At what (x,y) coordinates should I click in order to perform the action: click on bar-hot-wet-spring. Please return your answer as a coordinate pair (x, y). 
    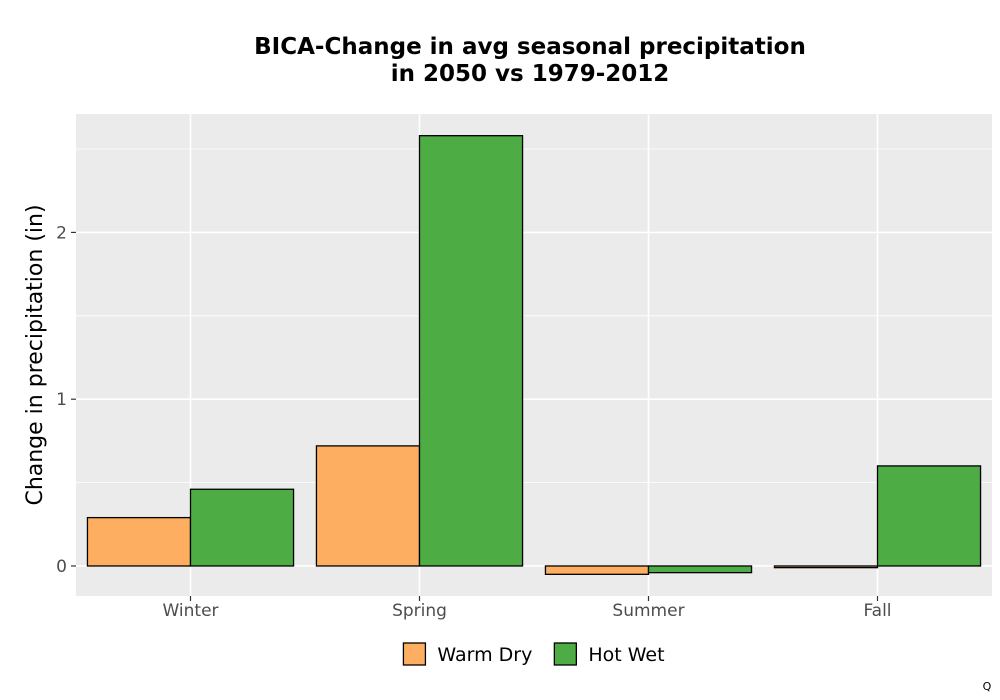
    Looking at the image, I should click on (471, 351).